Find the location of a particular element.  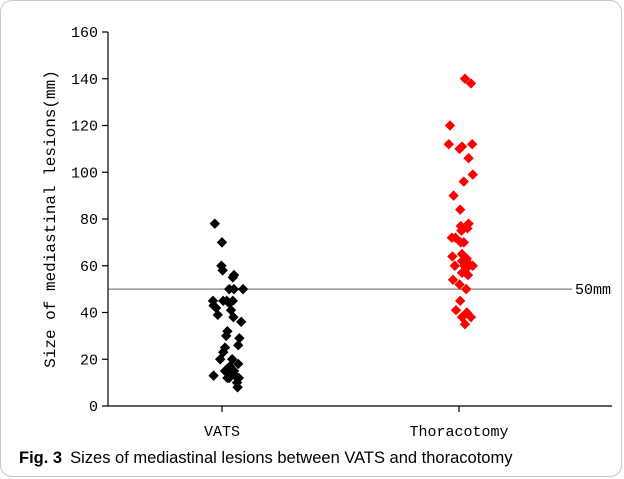

x-tick-label-vats: VATS is located at coordinates (222, 432).